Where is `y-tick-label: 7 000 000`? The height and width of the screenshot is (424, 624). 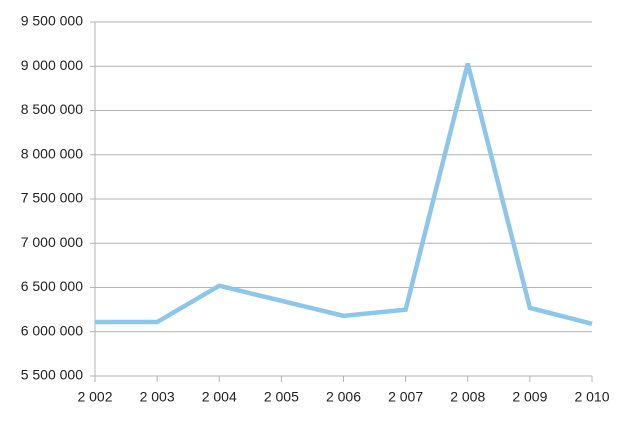
y-tick-label: 7 000 000 is located at coordinates (52, 242).